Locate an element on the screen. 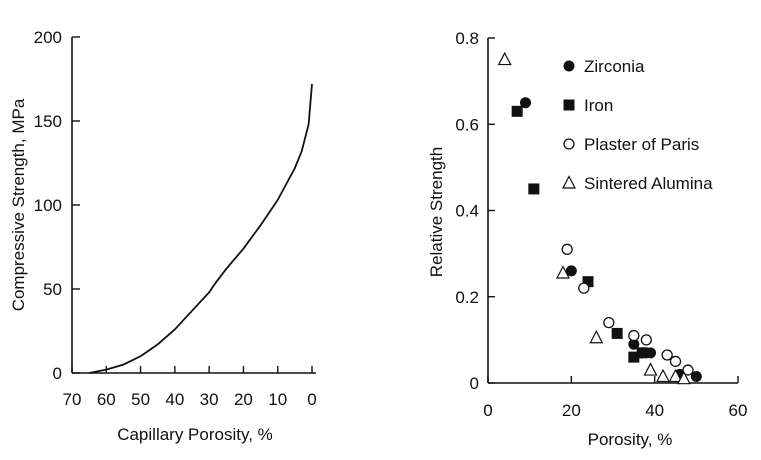 Image resolution: width=761 pixels, height=460 pixels. left-y-tick-label: 0 is located at coordinates (57, 373).